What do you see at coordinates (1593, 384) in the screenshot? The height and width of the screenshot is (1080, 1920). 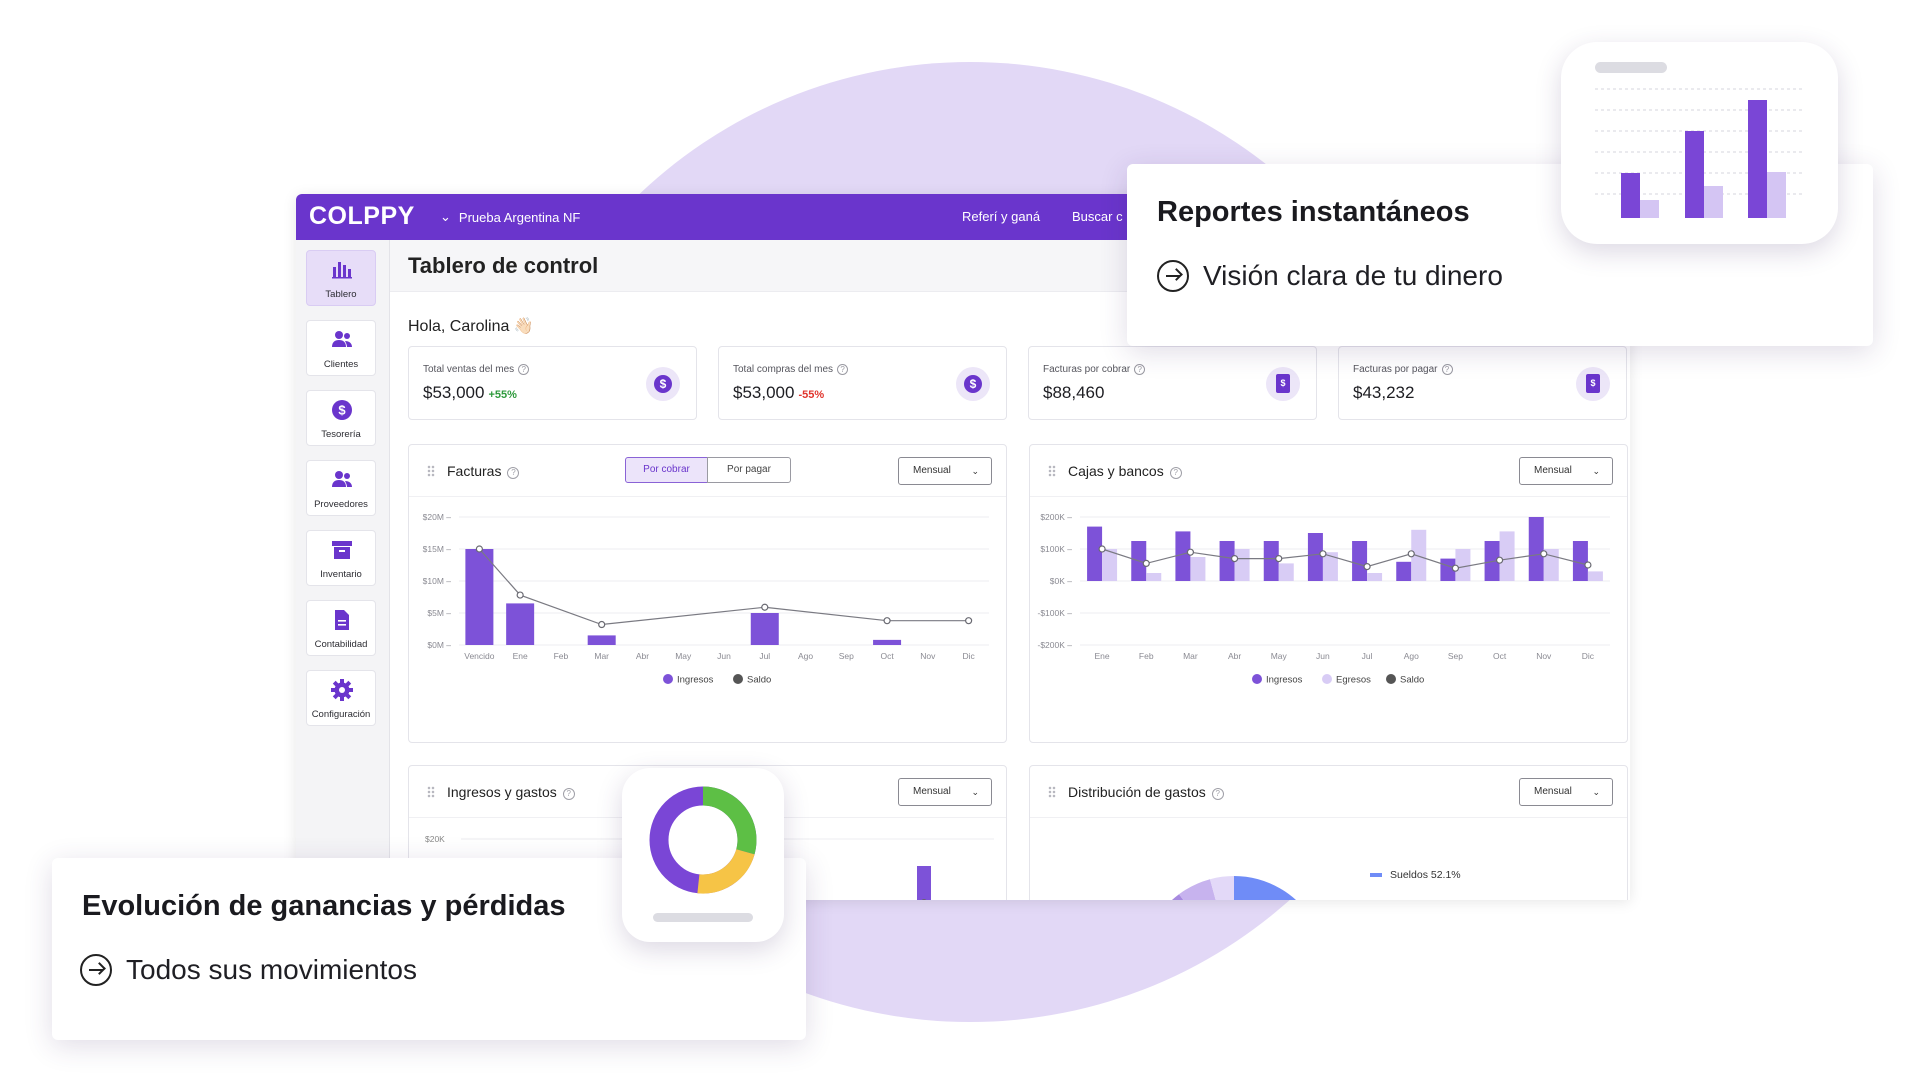 I see `invoice-icon: $` at bounding box center [1593, 384].